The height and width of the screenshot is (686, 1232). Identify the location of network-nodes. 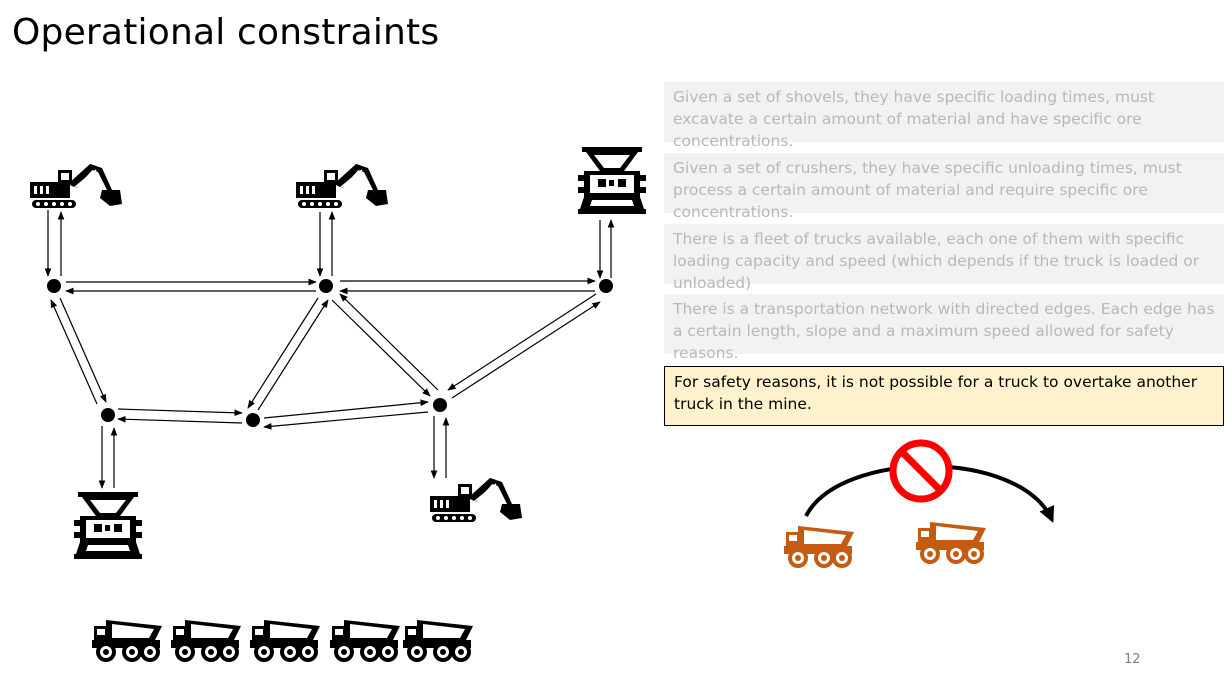
(330, 353).